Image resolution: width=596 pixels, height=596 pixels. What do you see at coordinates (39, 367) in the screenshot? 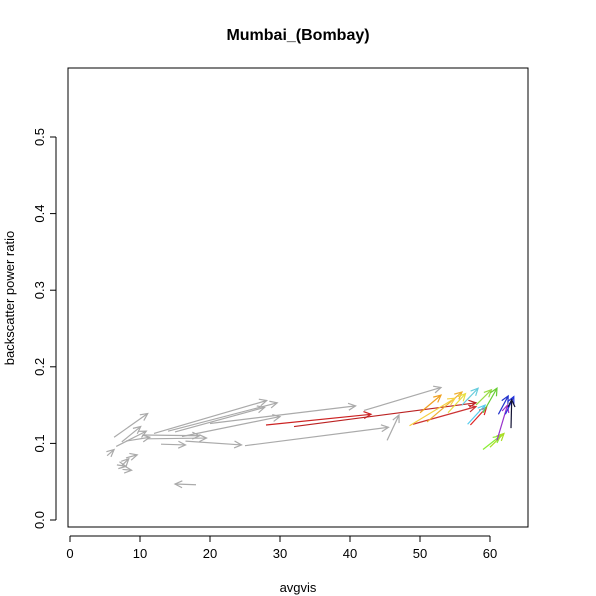
I see `y-tick-label: 0.2` at bounding box center [39, 367].